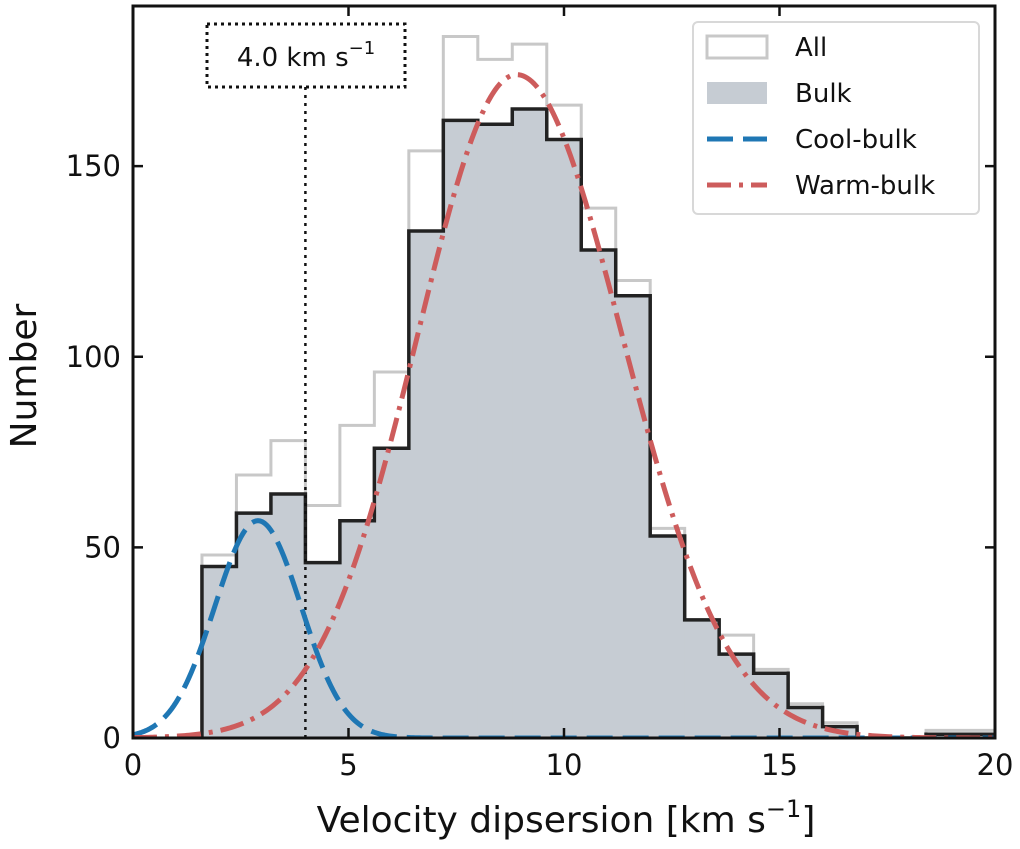  What do you see at coordinates (737, 93) in the screenshot?
I see `legend-swatch-bulk` at bounding box center [737, 93].